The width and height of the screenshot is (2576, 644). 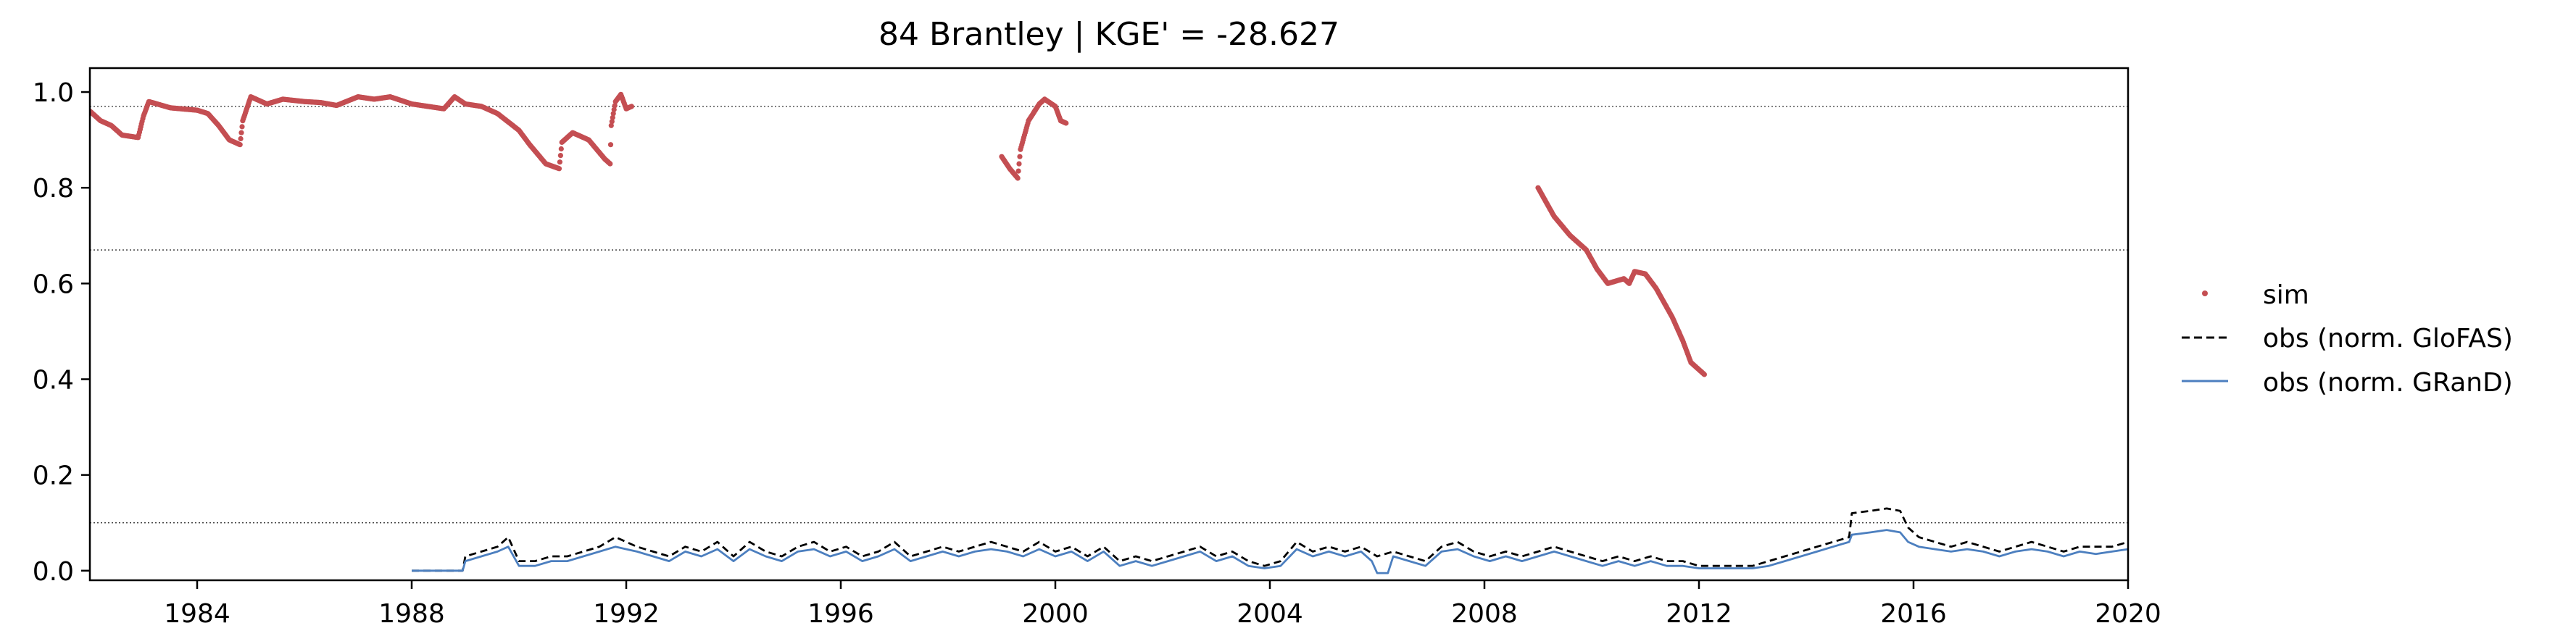 I want to click on x-tick-label: 1984, so click(x=197, y=614).